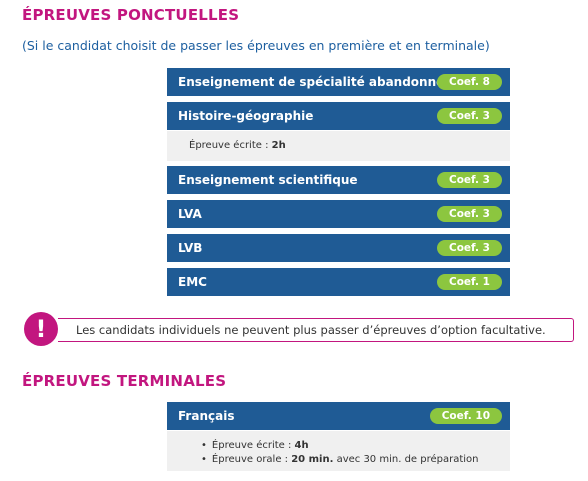 The height and width of the screenshot is (481, 588). What do you see at coordinates (312, 459) in the screenshot?
I see `detail-value: 20 min.` at bounding box center [312, 459].